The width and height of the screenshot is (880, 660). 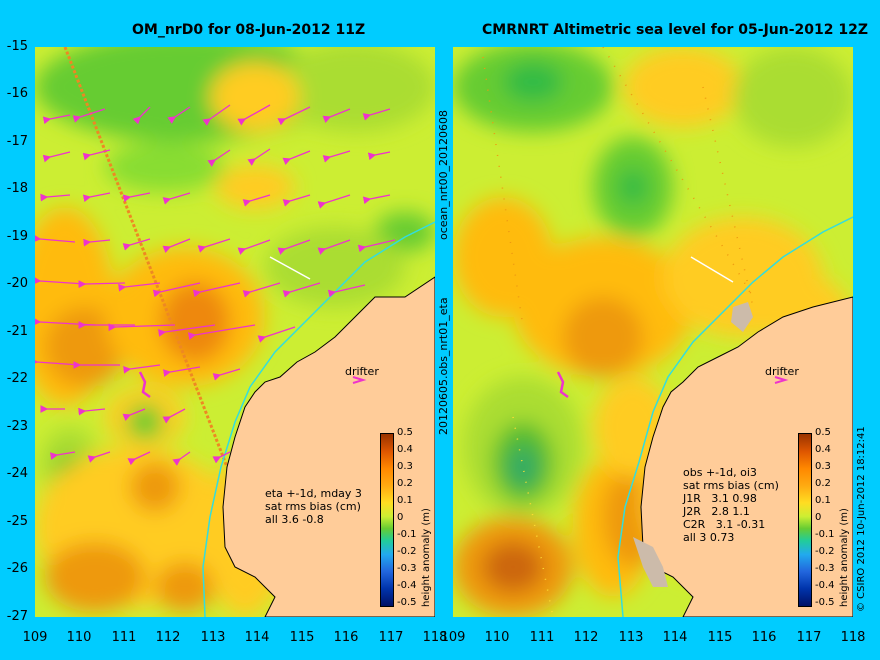 I want to click on y-tick-label: -16, so click(x=17, y=93).